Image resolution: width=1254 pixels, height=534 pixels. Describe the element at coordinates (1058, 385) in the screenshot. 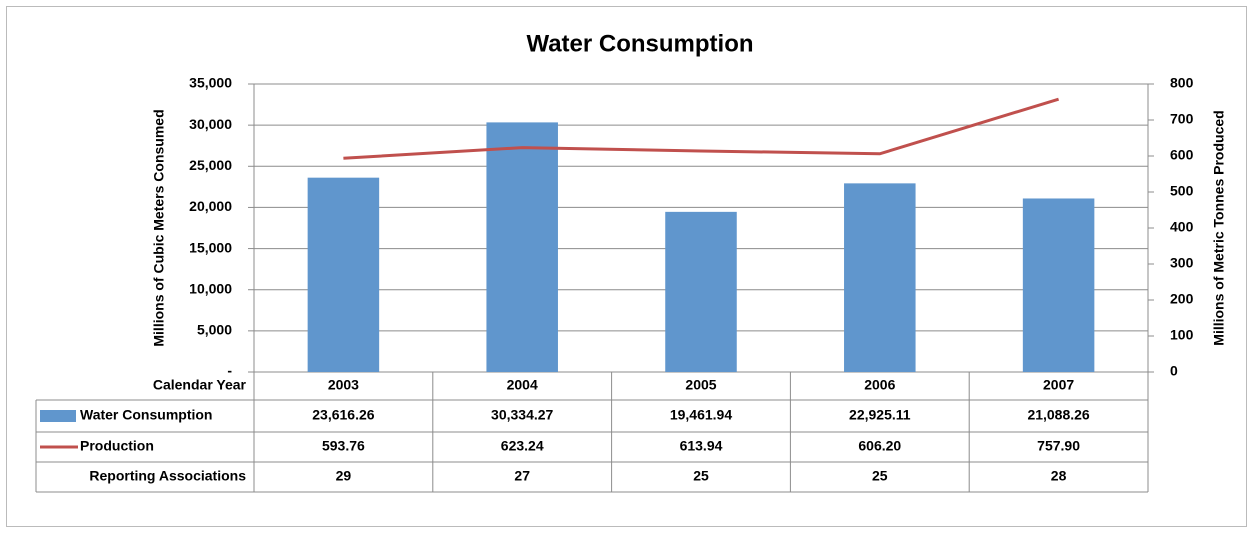

I see `x-tick-label: 2007` at that location.